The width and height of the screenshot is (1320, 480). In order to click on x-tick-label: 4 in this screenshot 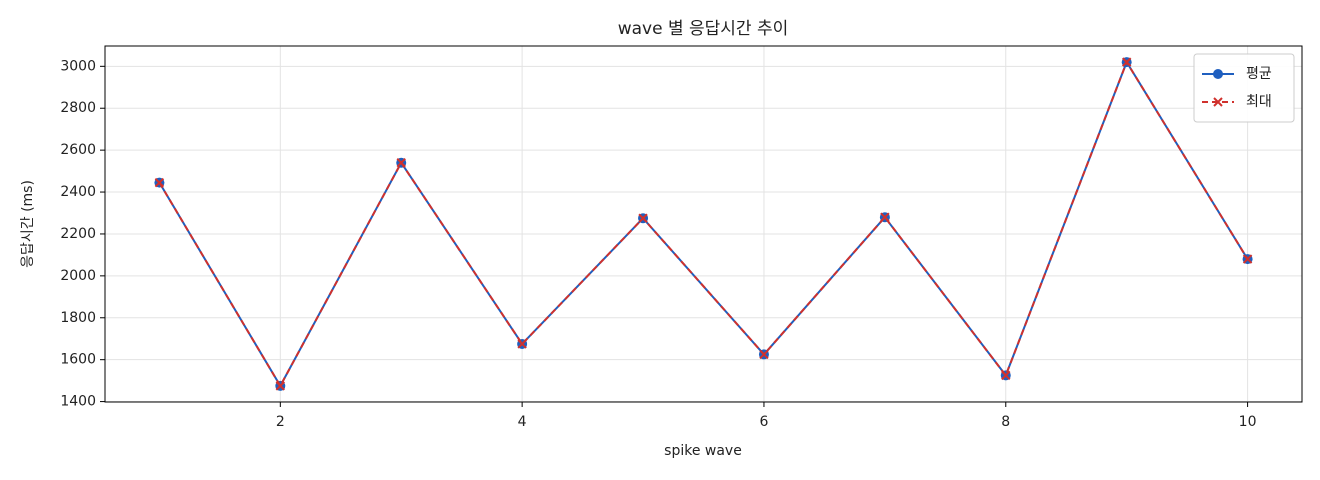, I will do `click(522, 422)`.